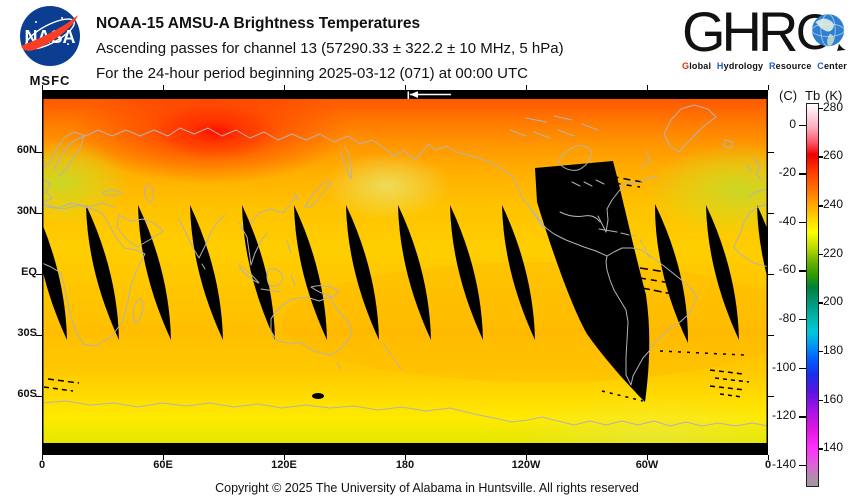 This screenshot has width=854, height=502. I want to click on missing-swath-americas, so click(592, 281).